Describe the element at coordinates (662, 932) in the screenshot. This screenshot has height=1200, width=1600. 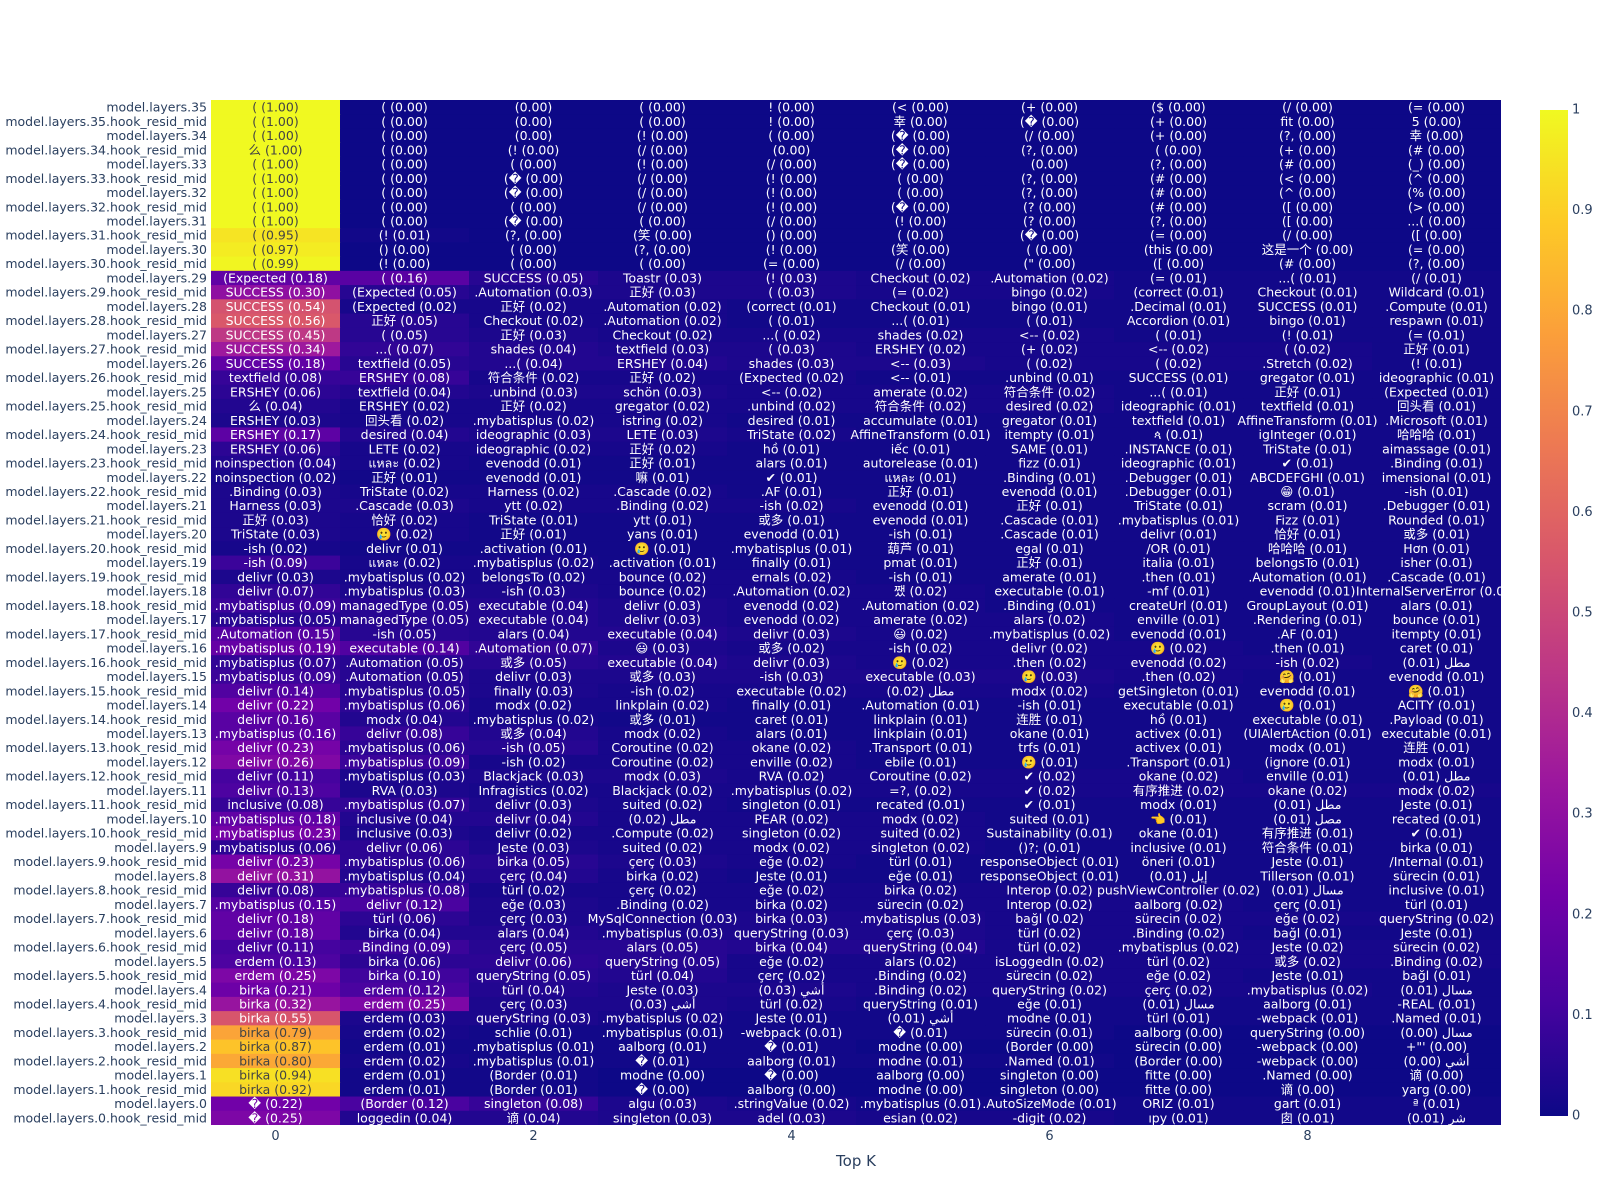
I see `heatmap-cell-label: .mybatisplus (0.03)` at that location.